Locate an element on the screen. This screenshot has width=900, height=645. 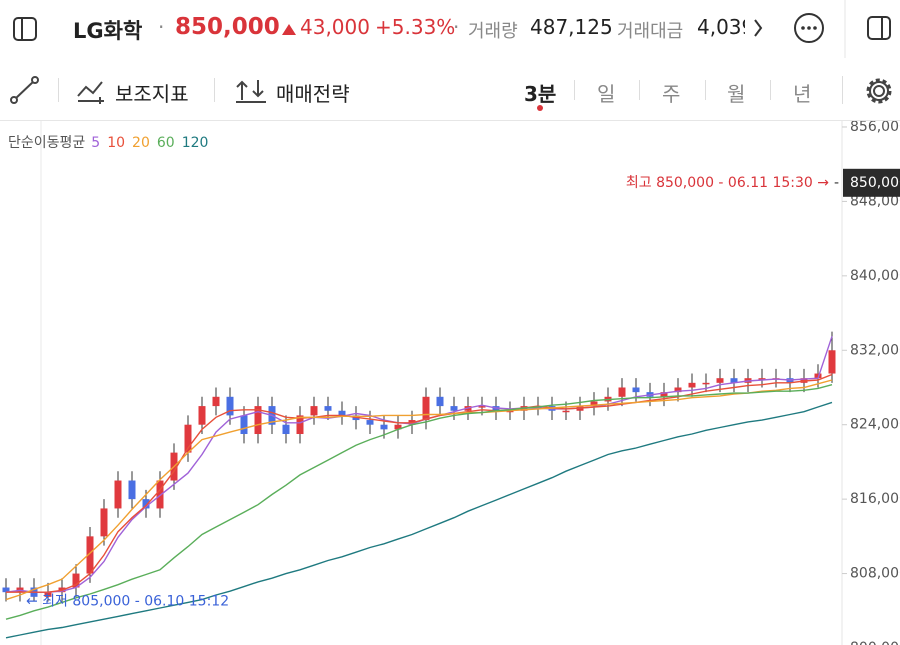
legend-entry: 5 is located at coordinates (95, 143).